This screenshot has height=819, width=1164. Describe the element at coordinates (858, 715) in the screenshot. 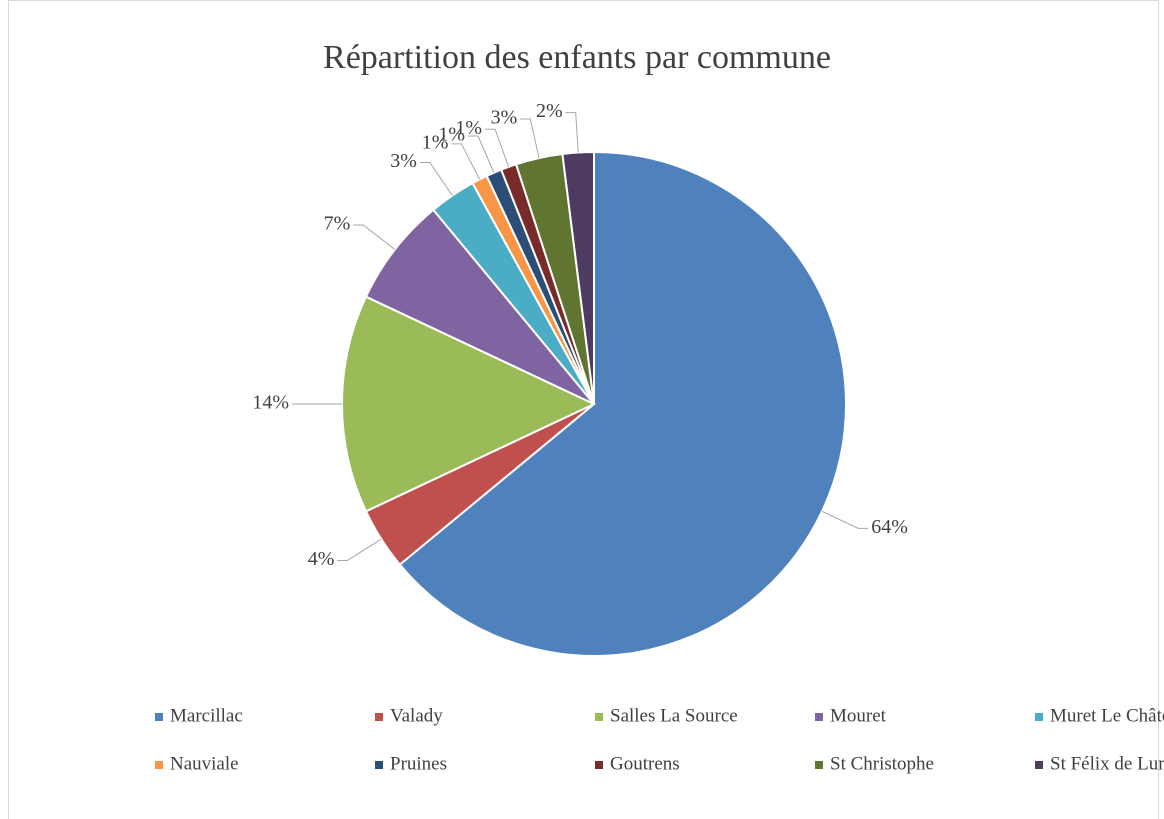

I see `legend-label: Mouret` at that location.